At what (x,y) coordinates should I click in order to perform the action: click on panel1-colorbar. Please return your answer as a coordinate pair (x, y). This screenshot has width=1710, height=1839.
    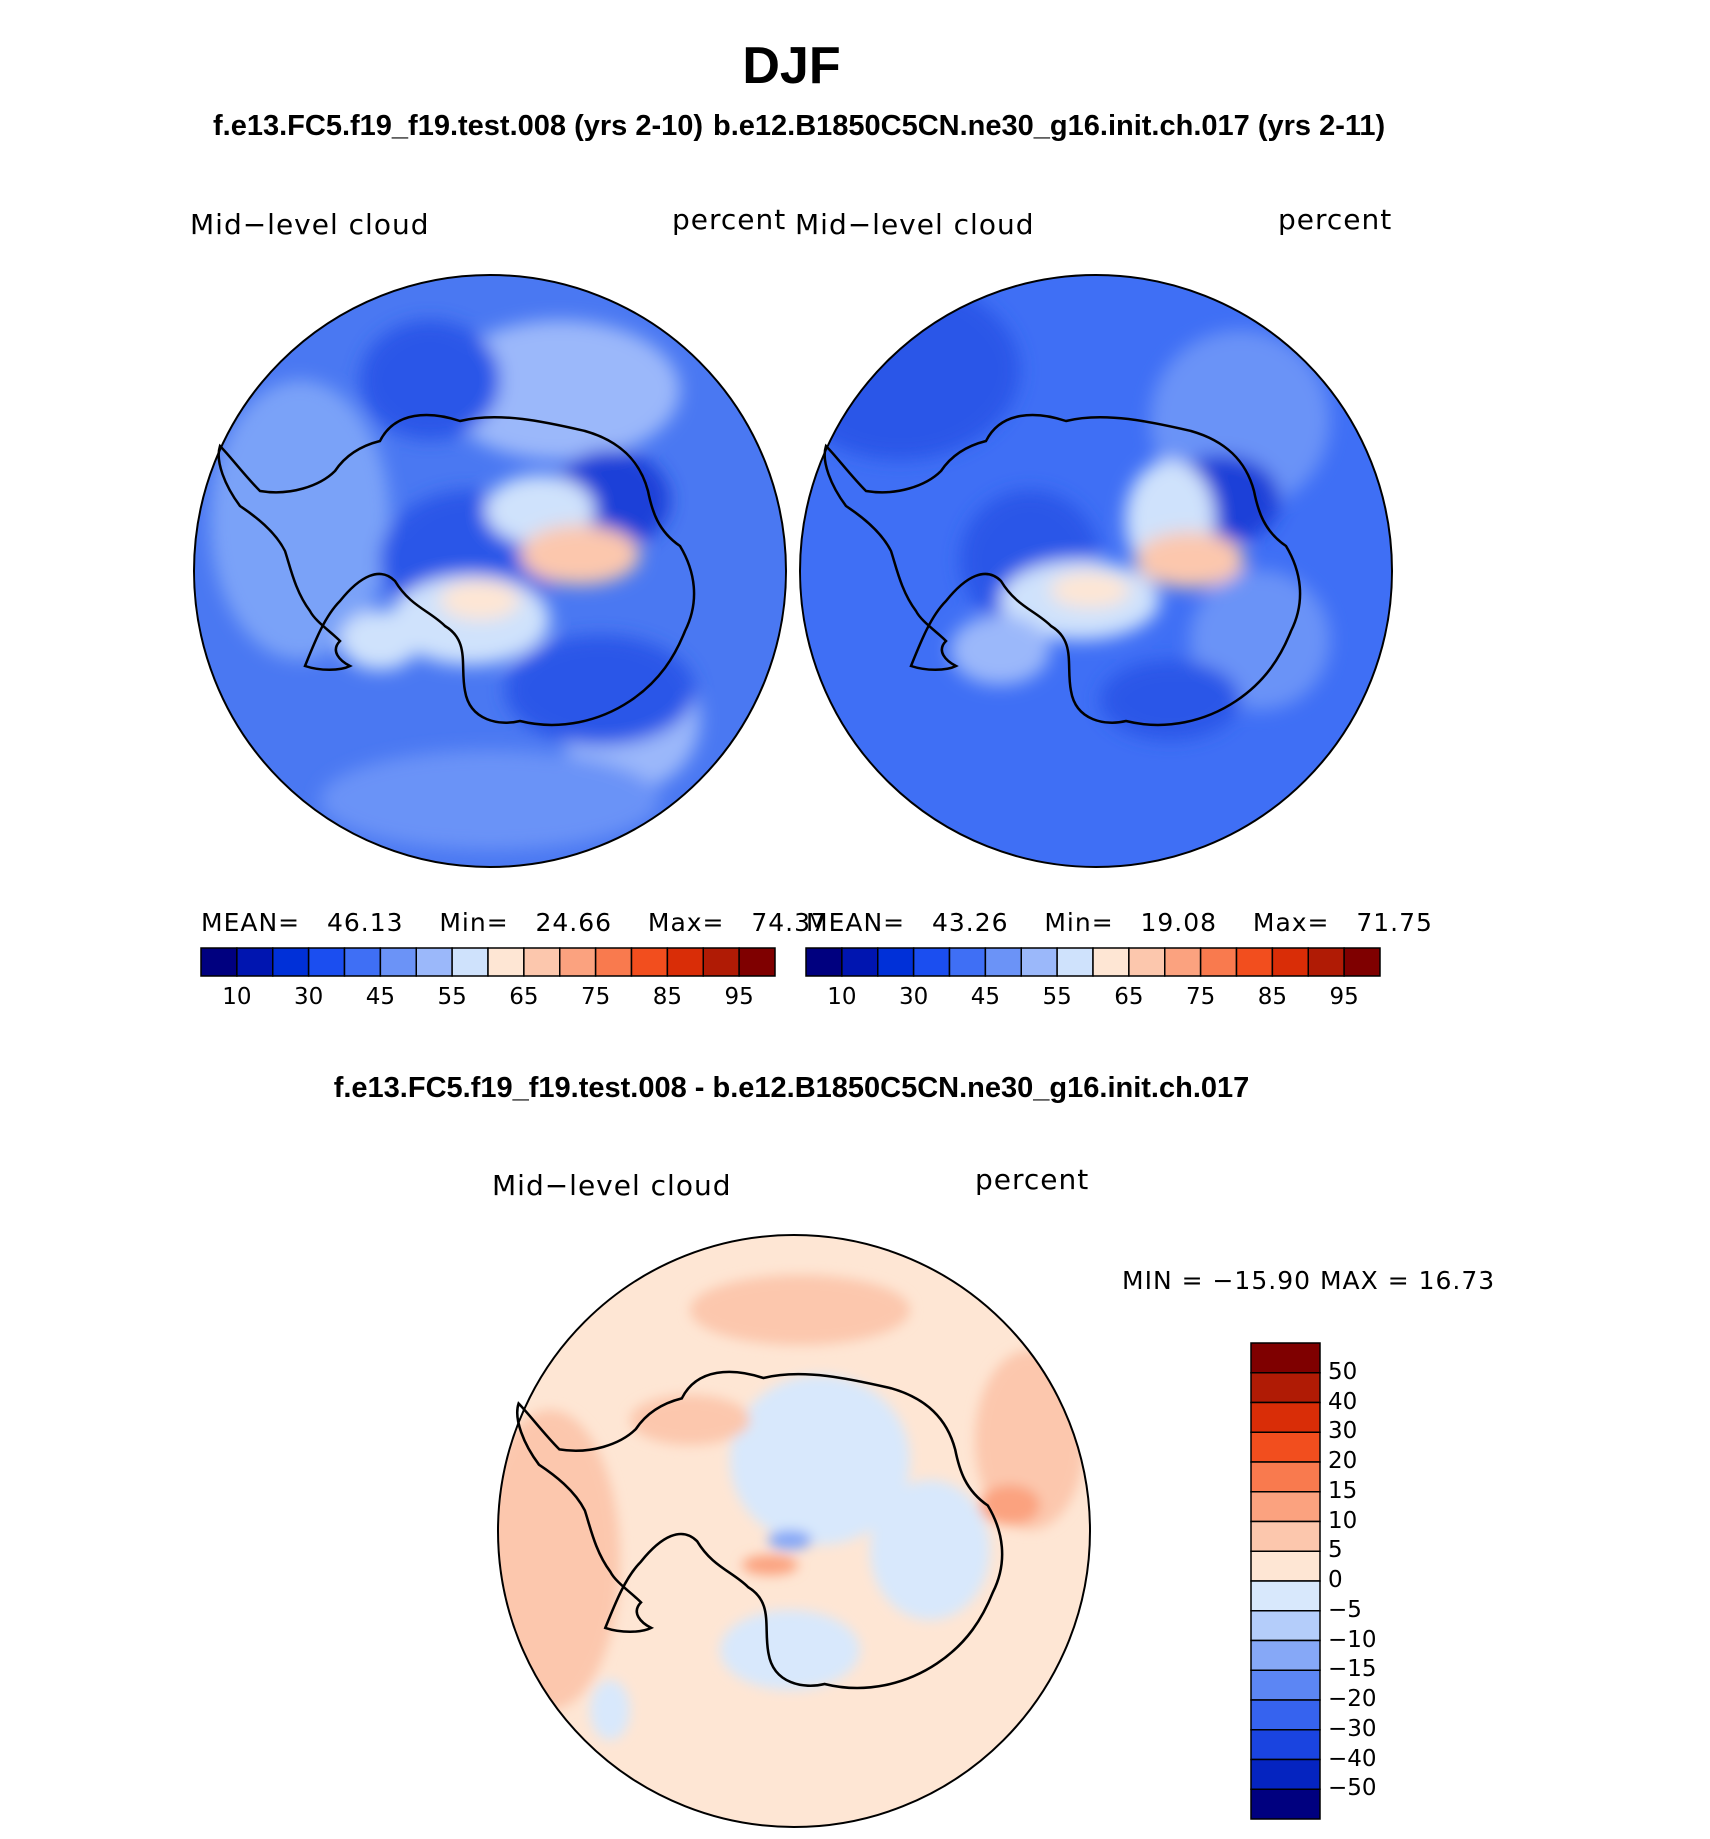
    Looking at the image, I should click on (488, 962).